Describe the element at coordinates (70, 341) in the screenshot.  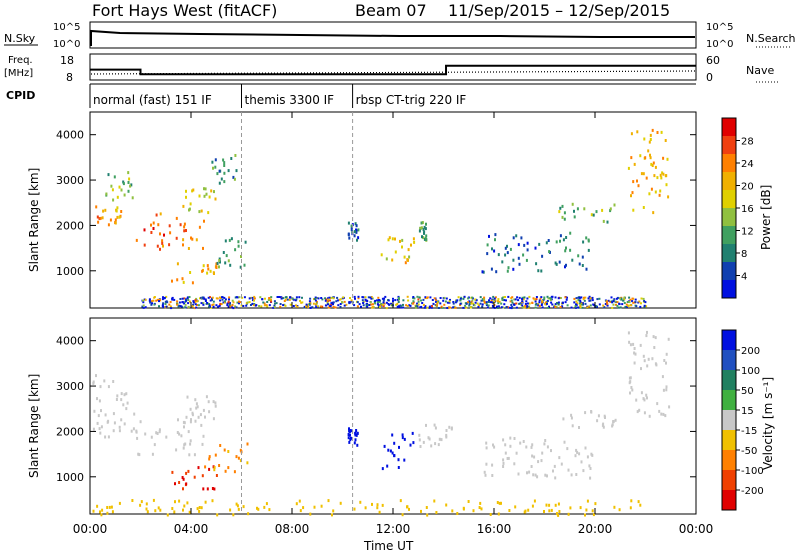
I see `y-tick-label: 4000` at that location.